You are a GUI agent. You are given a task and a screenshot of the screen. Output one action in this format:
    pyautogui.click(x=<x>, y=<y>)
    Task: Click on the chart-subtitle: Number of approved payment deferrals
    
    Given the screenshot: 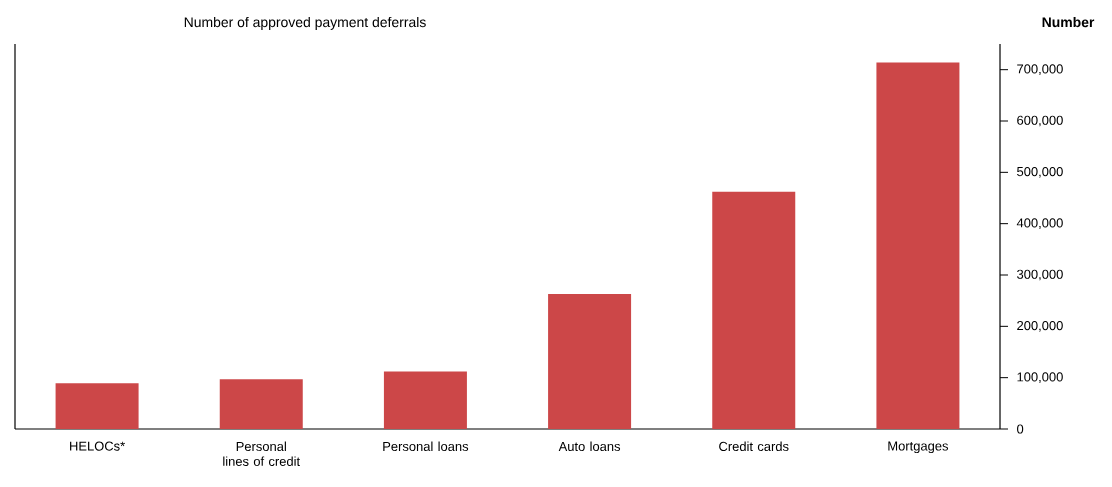 What is the action you would take?
    pyautogui.click(x=305, y=23)
    